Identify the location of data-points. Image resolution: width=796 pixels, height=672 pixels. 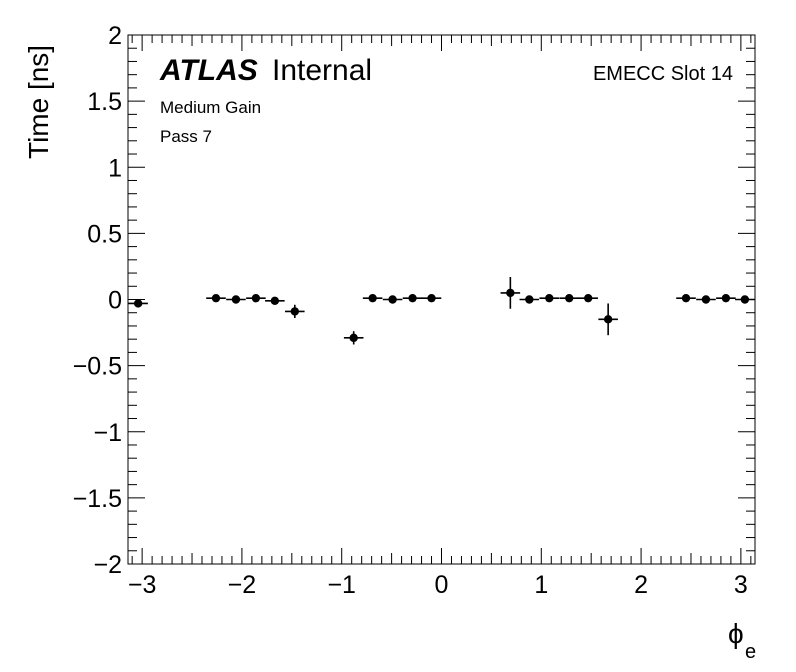
(441, 311).